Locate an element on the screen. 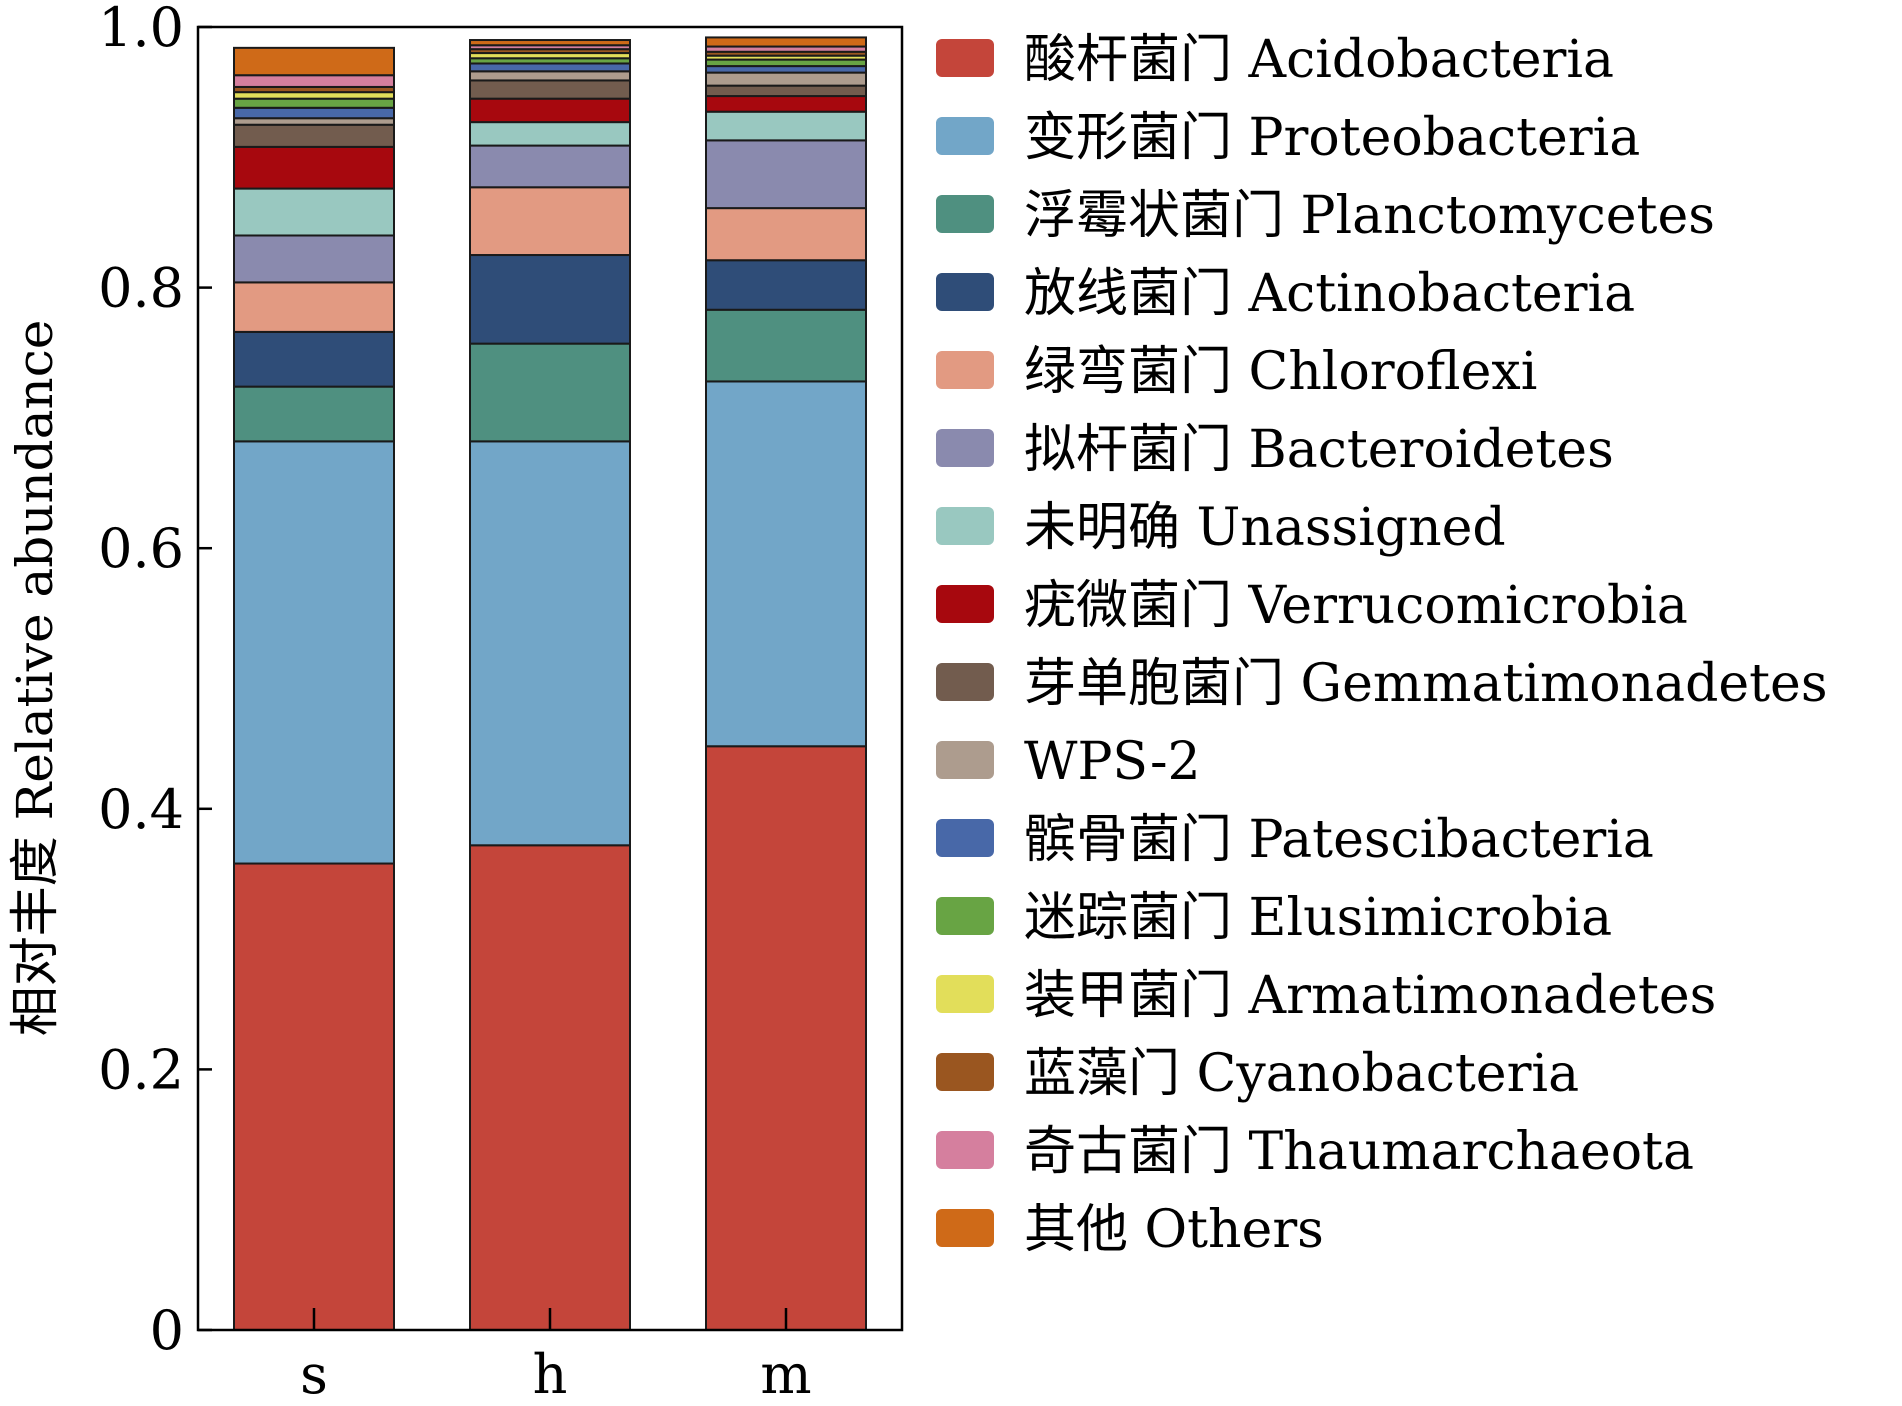 The width and height of the screenshot is (1902, 1406). legend-item: 绿弯菌门 Chloroflexi is located at coordinates (1236, 372).